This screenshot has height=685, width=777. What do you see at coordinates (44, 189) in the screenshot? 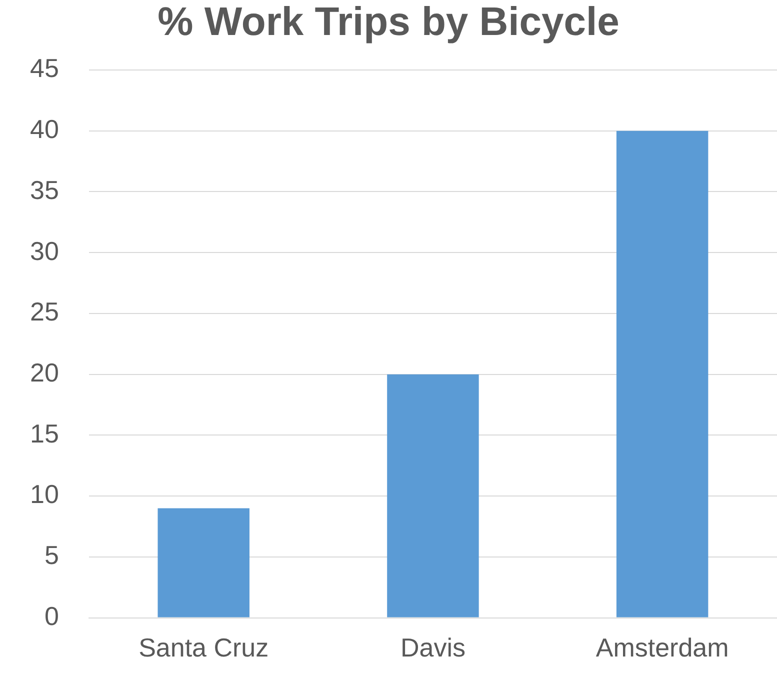
I see `y-tick-label: 35` at bounding box center [44, 189].